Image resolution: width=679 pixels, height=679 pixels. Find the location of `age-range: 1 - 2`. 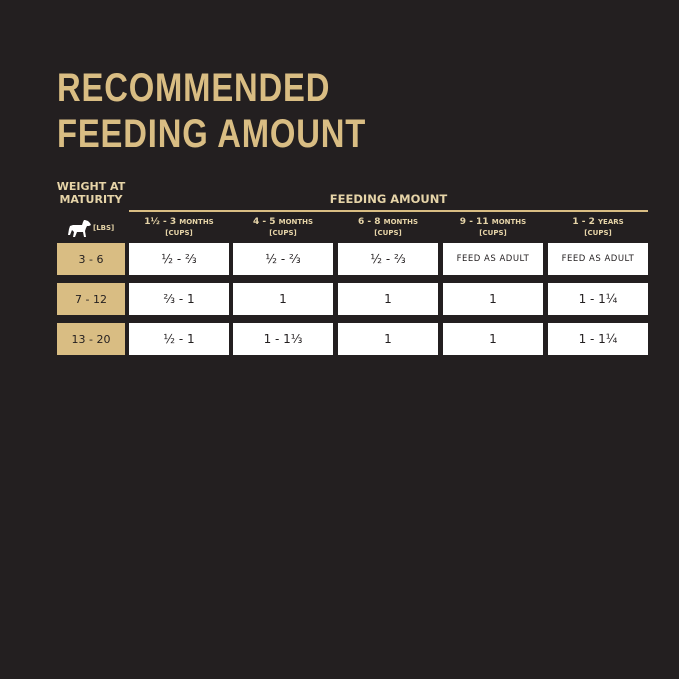

age-range: 1 - 2 is located at coordinates (583, 222).